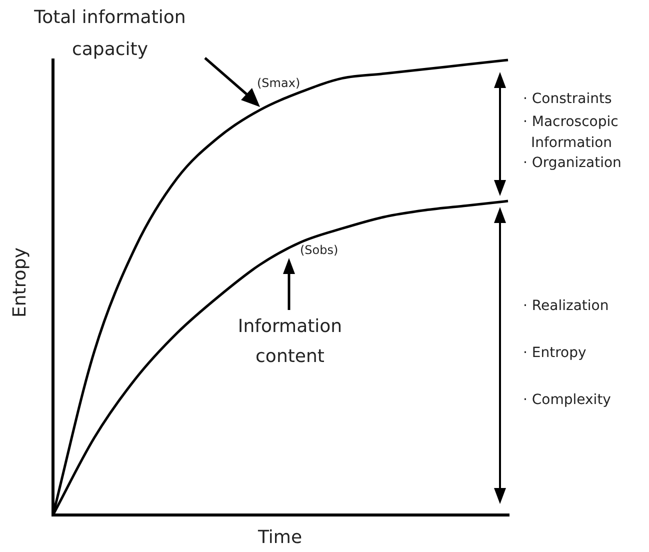 The height and width of the screenshot is (552, 649). What do you see at coordinates (280, 537) in the screenshot?
I see `x-axis-title: Time` at bounding box center [280, 537].